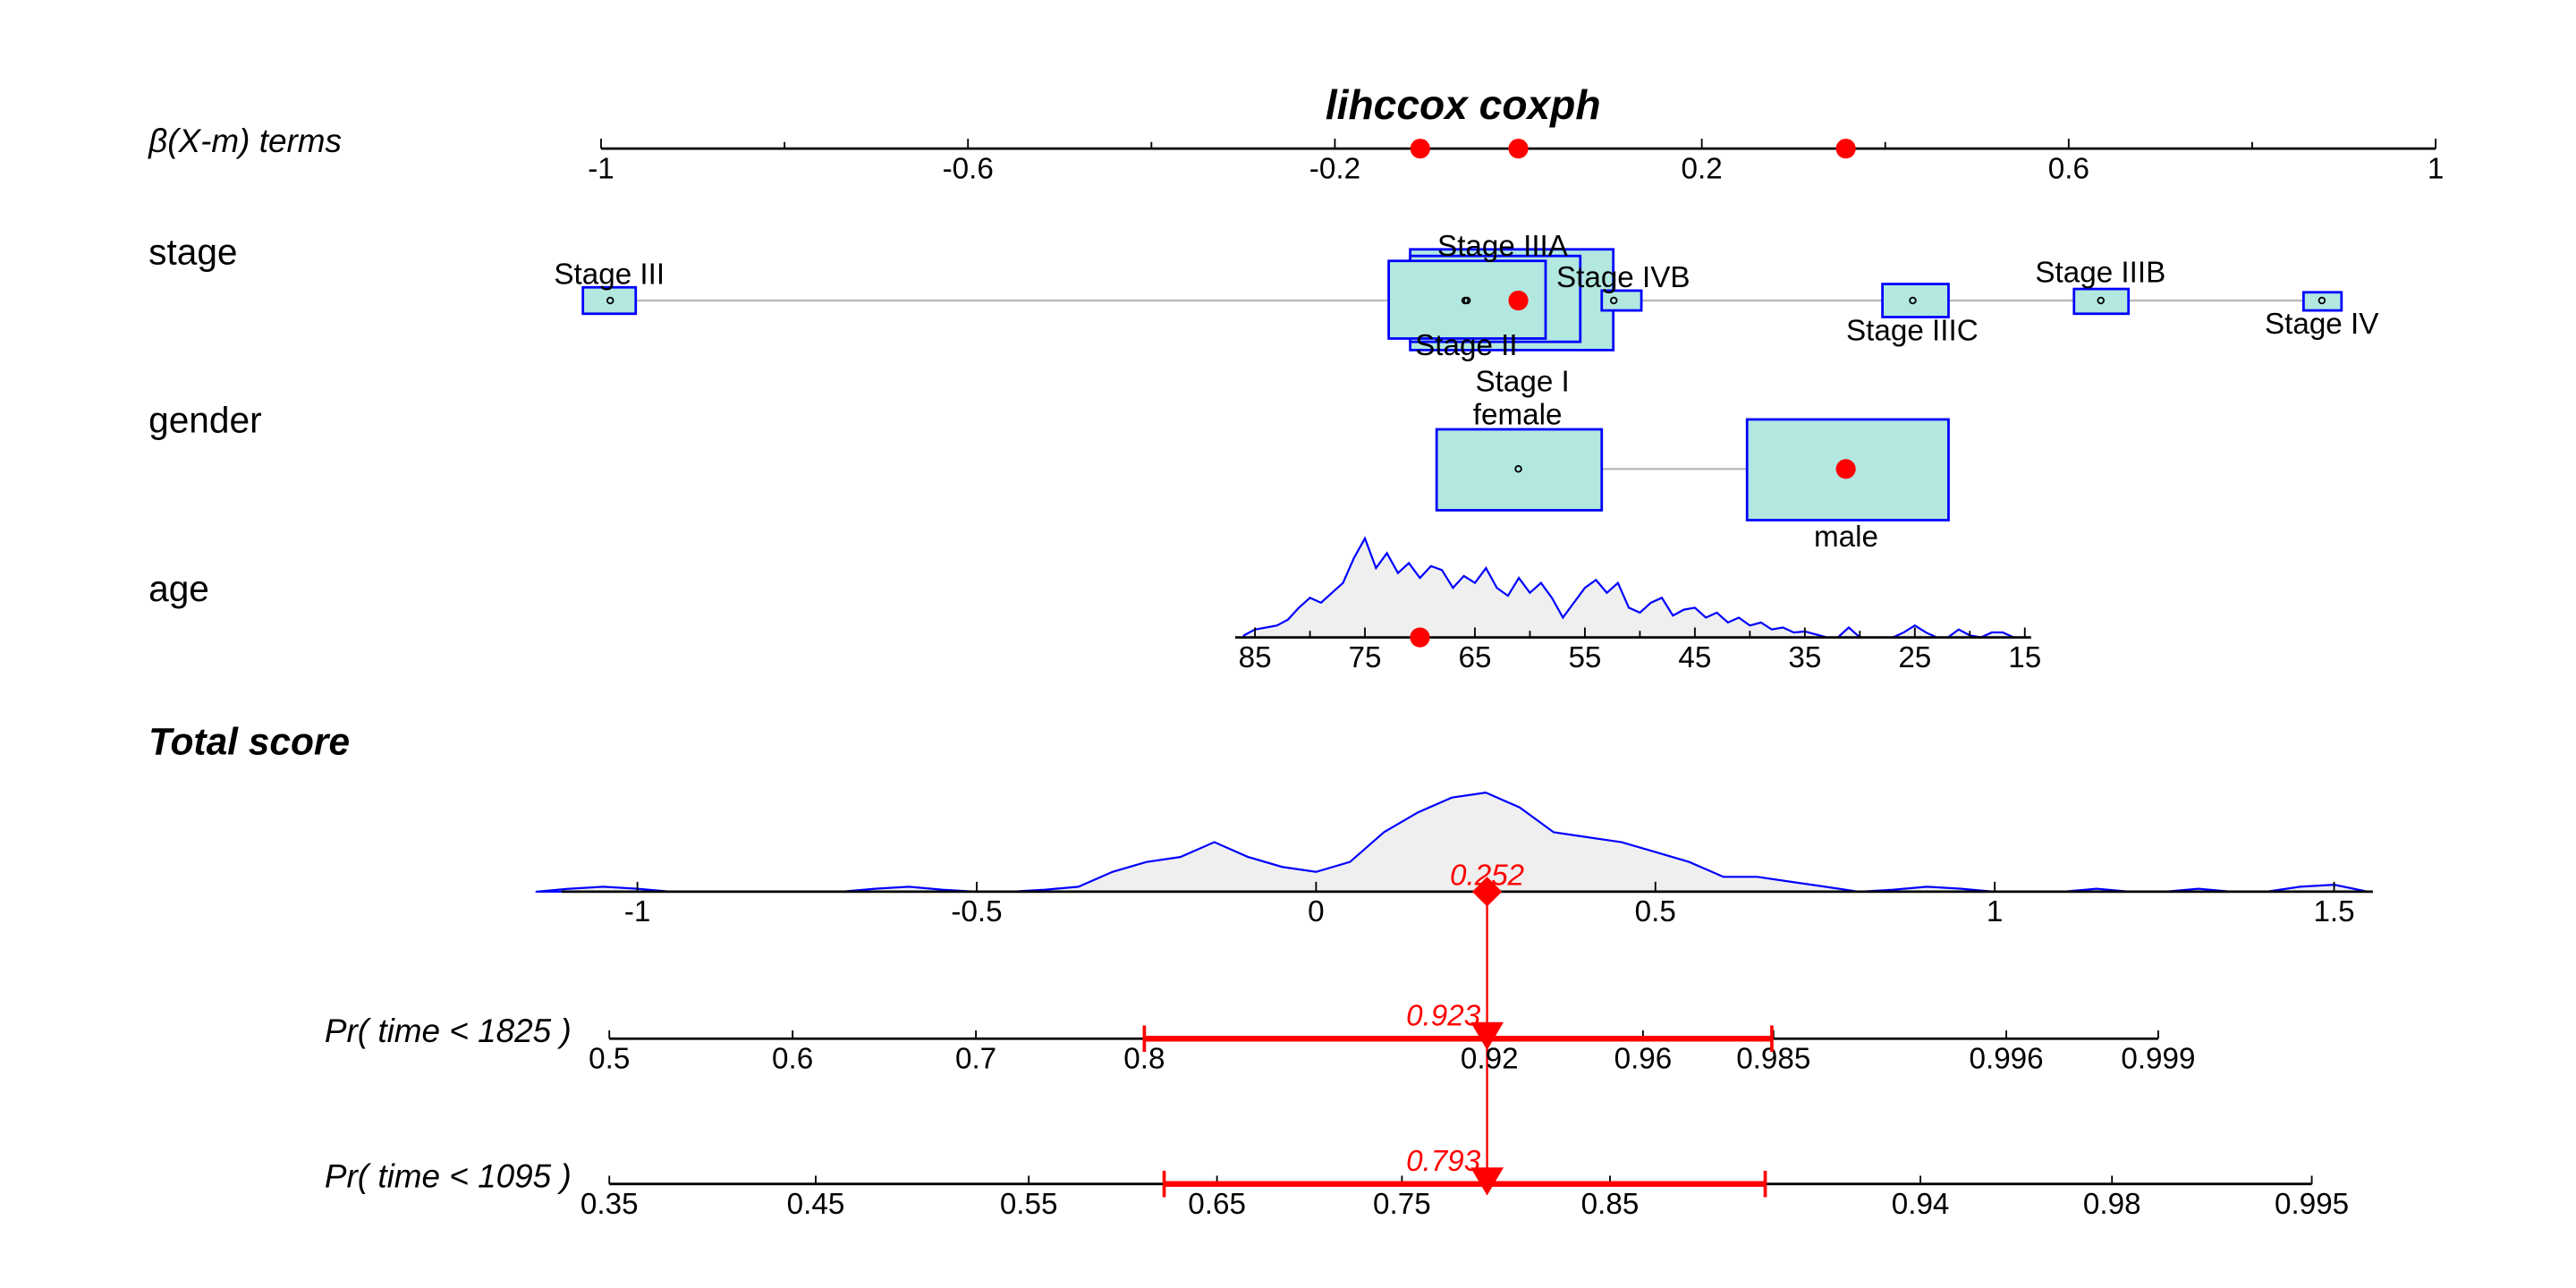 This screenshot has width=2576, height=1288. Describe the element at coordinates (1255, 657) in the screenshot. I see `age-axis-tick-label: 85` at that location.